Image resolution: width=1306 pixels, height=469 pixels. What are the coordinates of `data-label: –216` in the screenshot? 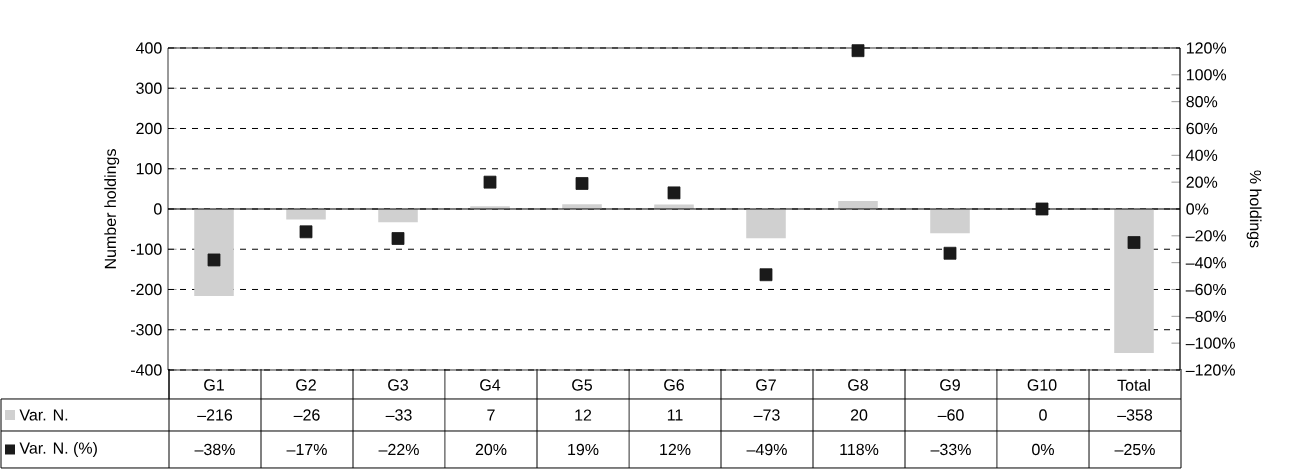 It's located at (215, 415).